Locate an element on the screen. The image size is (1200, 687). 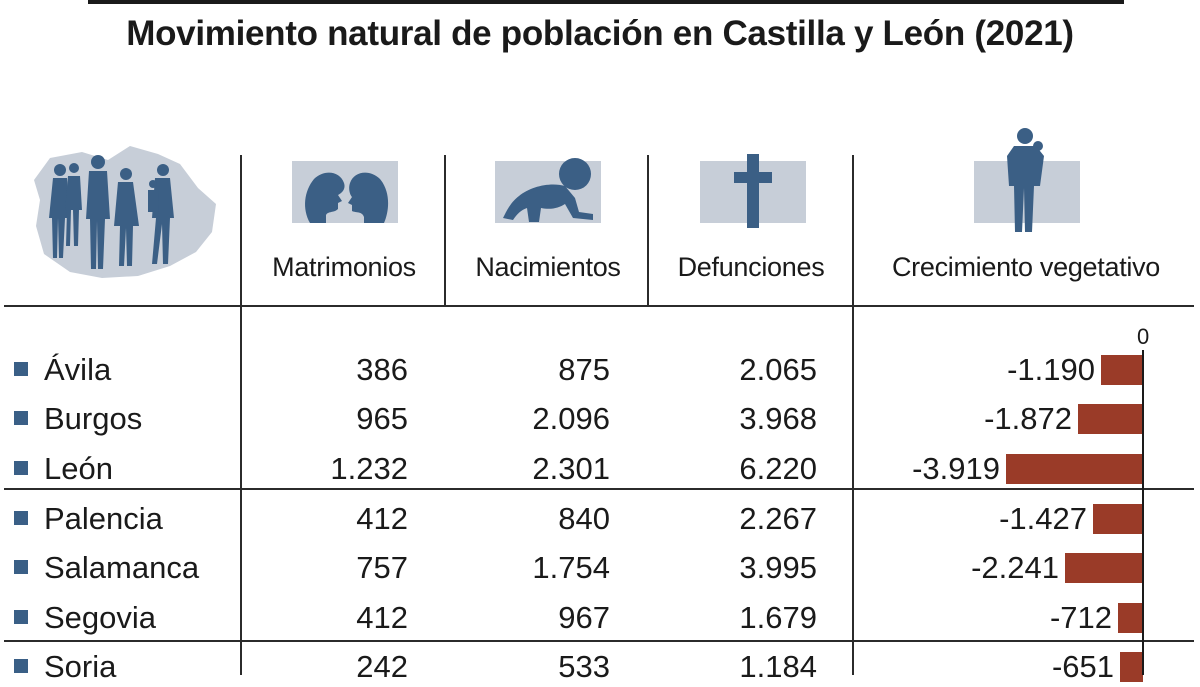
cell-matrimonios: 386 is located at coordinates (382, 369).